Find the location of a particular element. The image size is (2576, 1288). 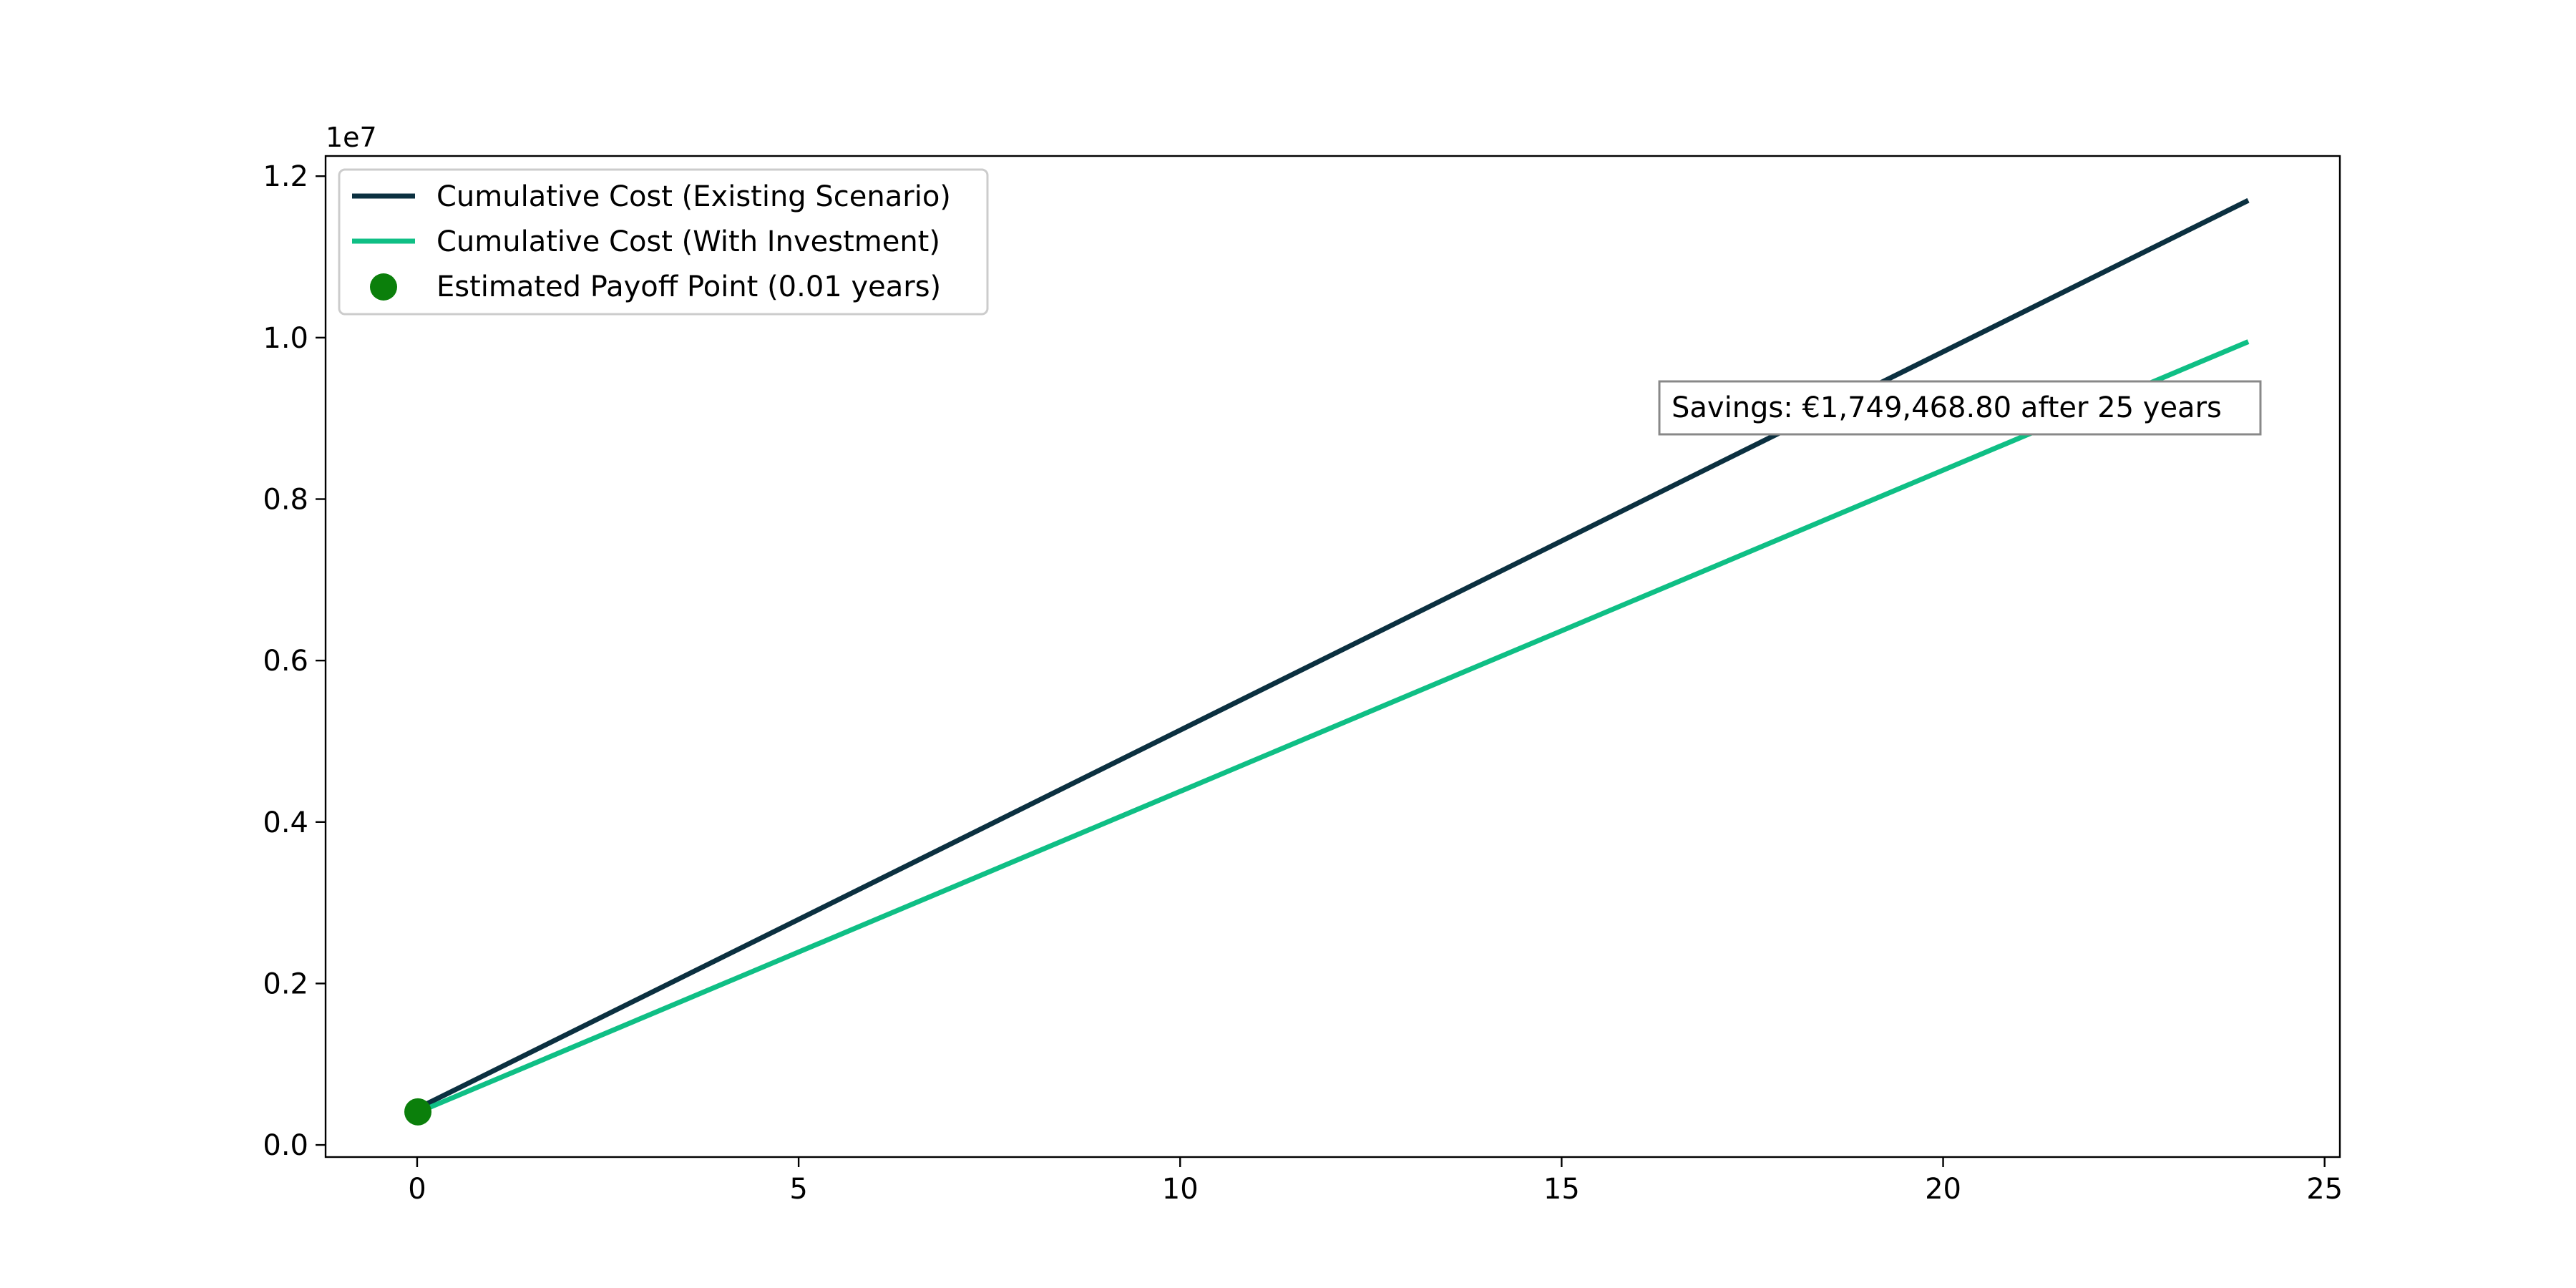

y-tick-label: 1.0 is located at coordinates (285, 338).